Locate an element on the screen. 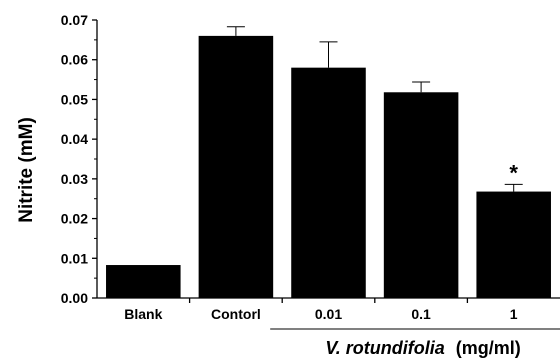 This screenshot has height=361, width=560. y-tick-label: 0.06 is located at coordinates (74, 60).